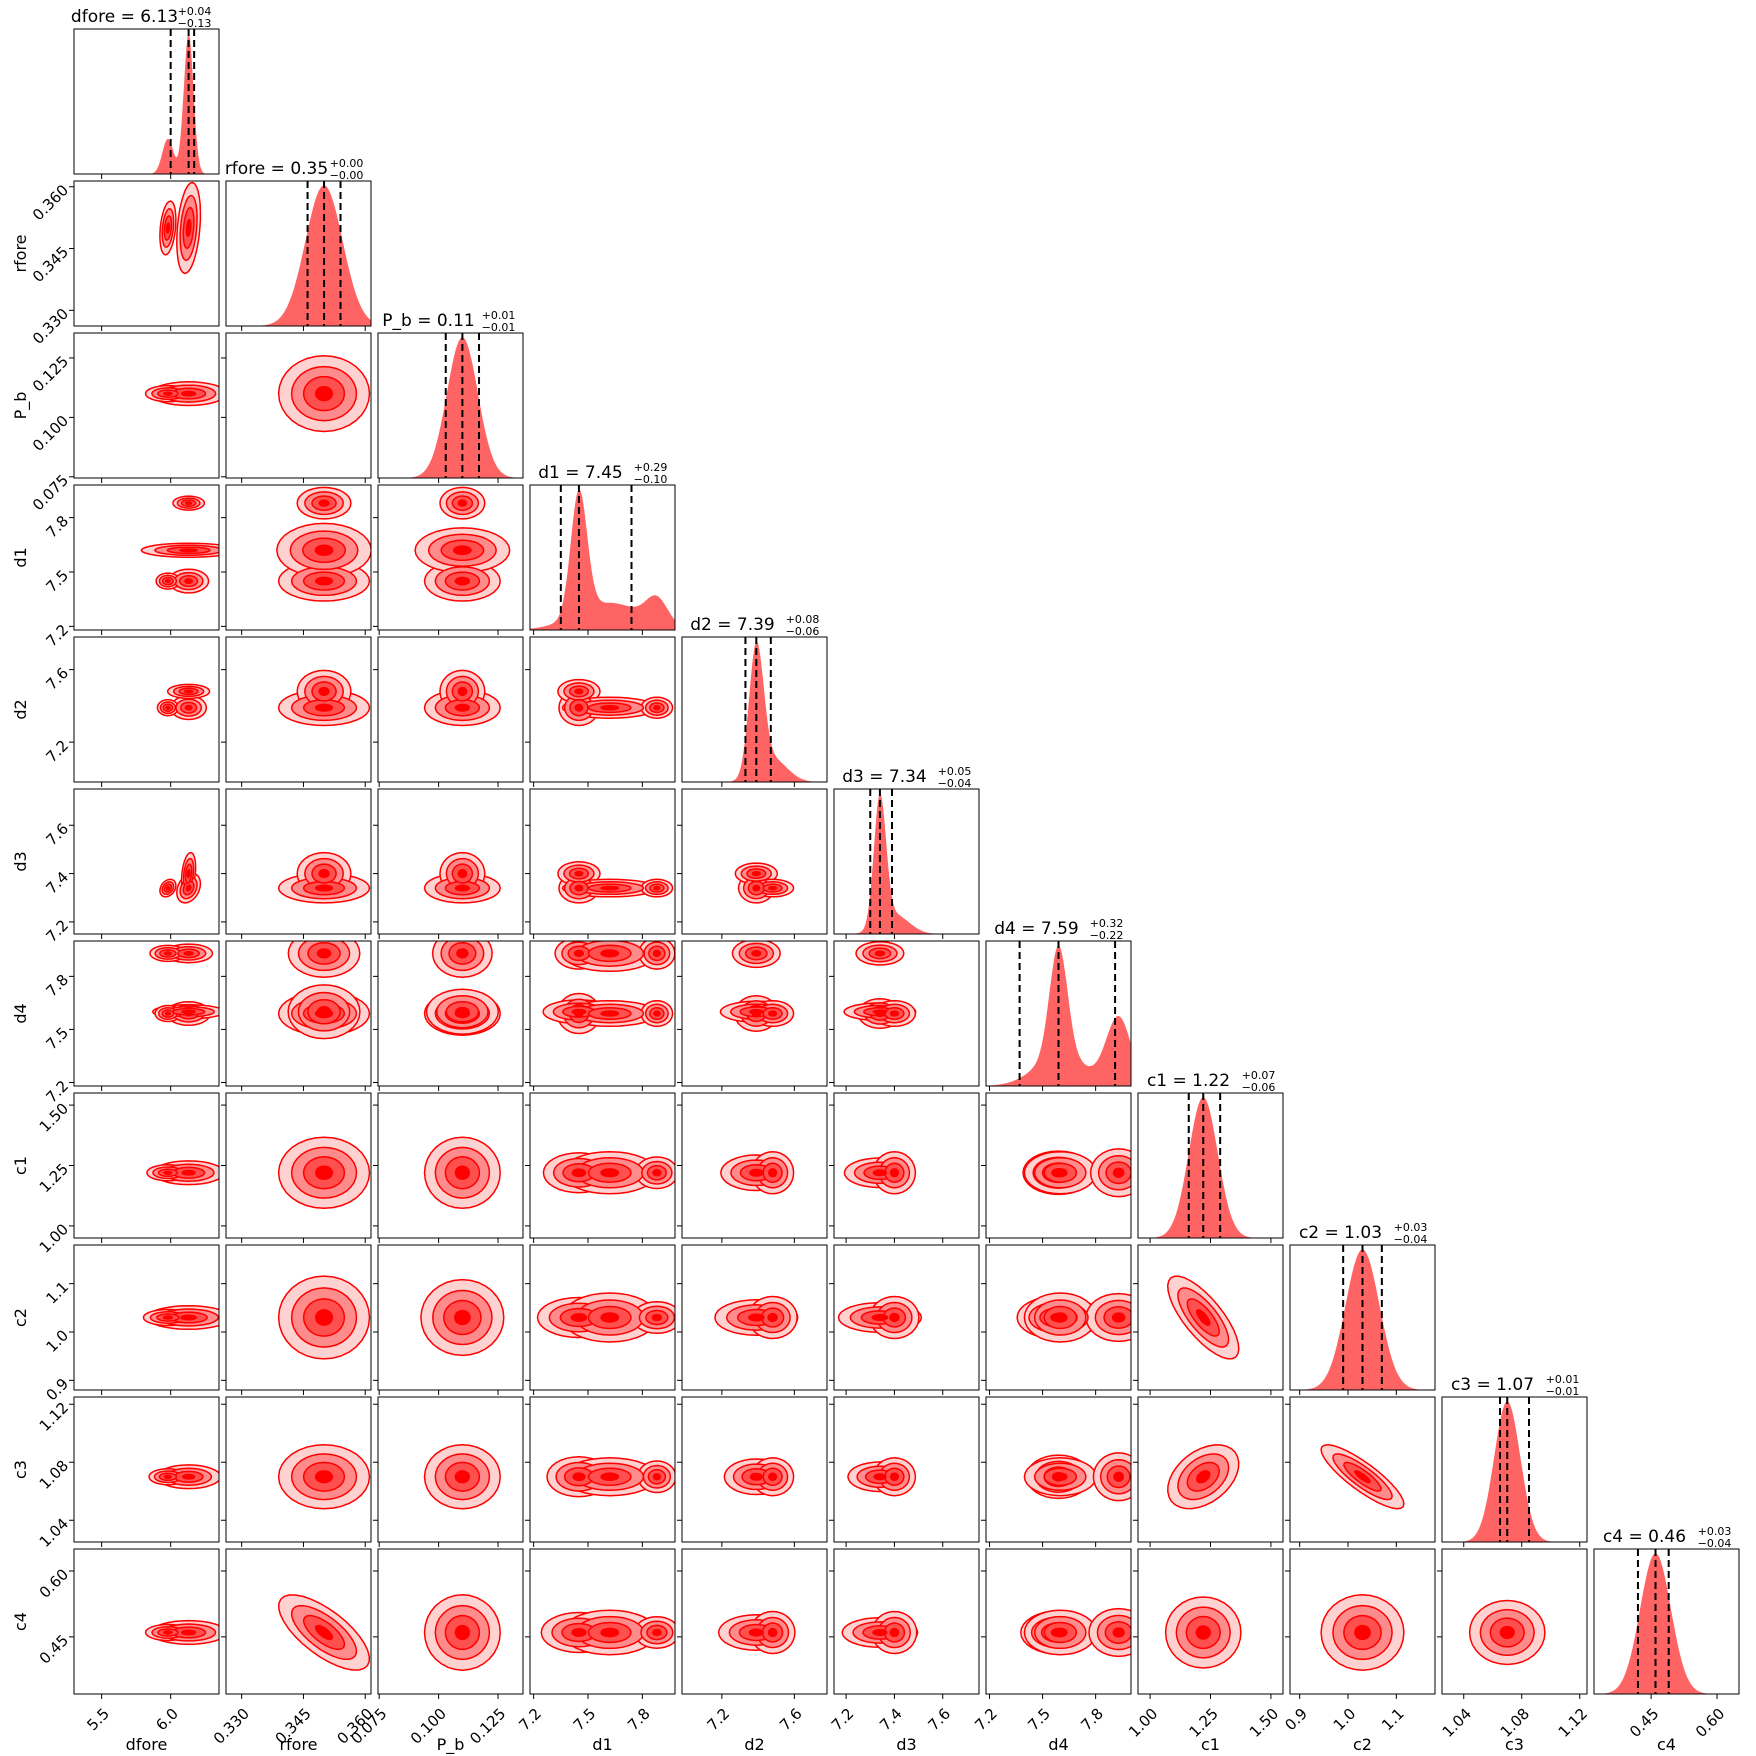 The height and width of the screenshot is (1756, 1756). What do you see at coordinates (1514, 1744) in the screenshot?
I see `x-axis-label-c3: c3` at bounding box center [1514, 1744].